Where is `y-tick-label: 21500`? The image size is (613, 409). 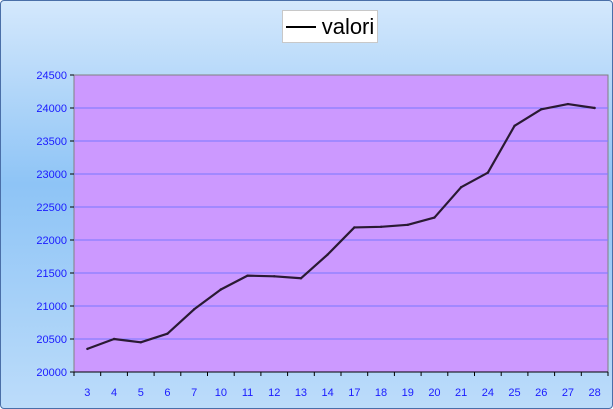
y-tick-label: 21500 is located at coordinates (51, 274).